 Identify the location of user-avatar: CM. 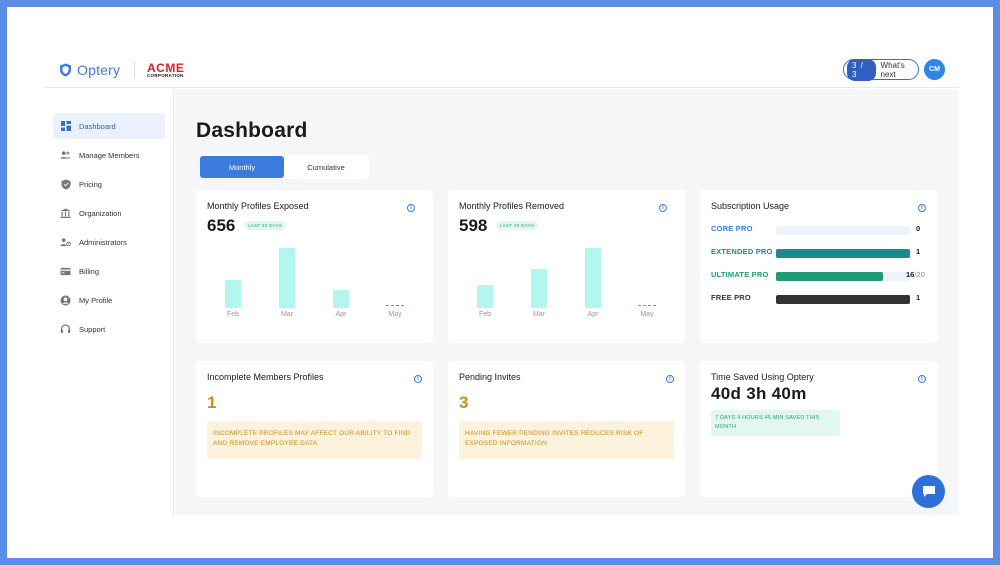
(934, 69).